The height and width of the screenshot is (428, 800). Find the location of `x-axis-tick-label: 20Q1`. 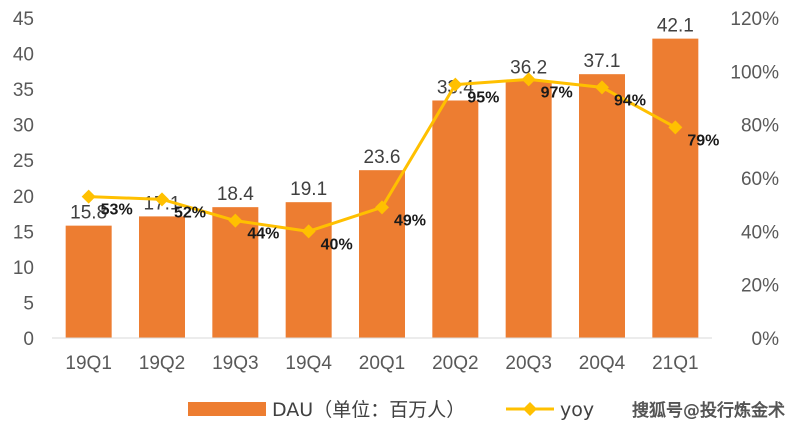

x-axis-tick-label: 20Q1 is located at coordinates (382, 363).